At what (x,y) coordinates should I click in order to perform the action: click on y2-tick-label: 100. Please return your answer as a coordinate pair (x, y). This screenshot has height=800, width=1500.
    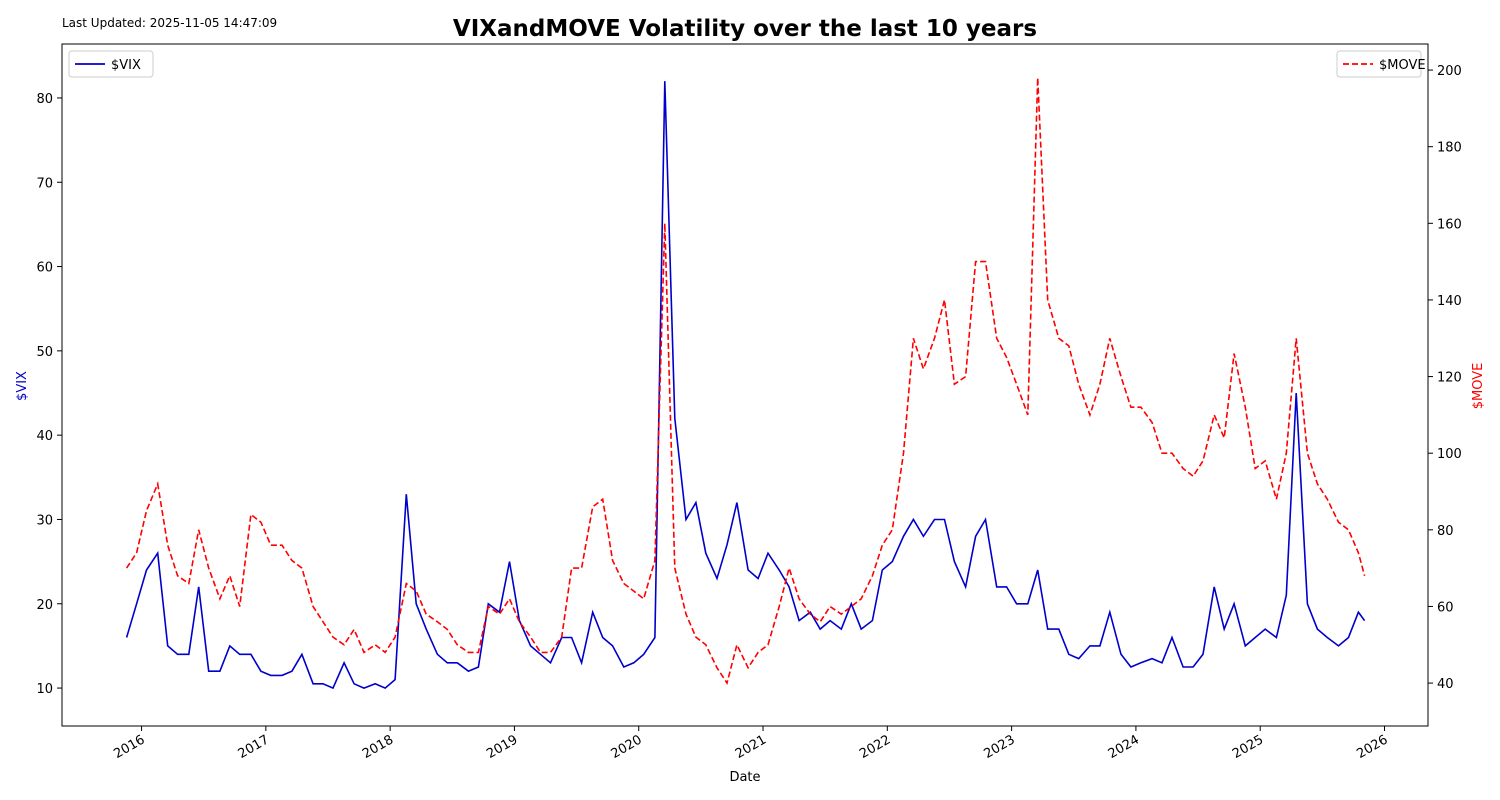
    Looking at the image, I should click on (1449, 454).